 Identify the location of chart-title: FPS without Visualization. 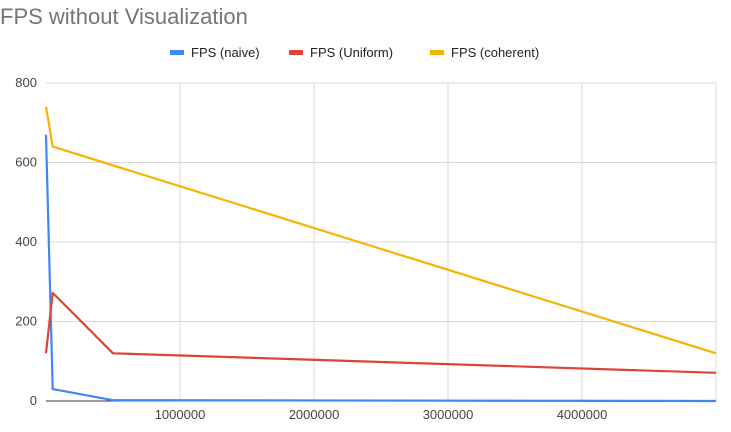
(124, 16).